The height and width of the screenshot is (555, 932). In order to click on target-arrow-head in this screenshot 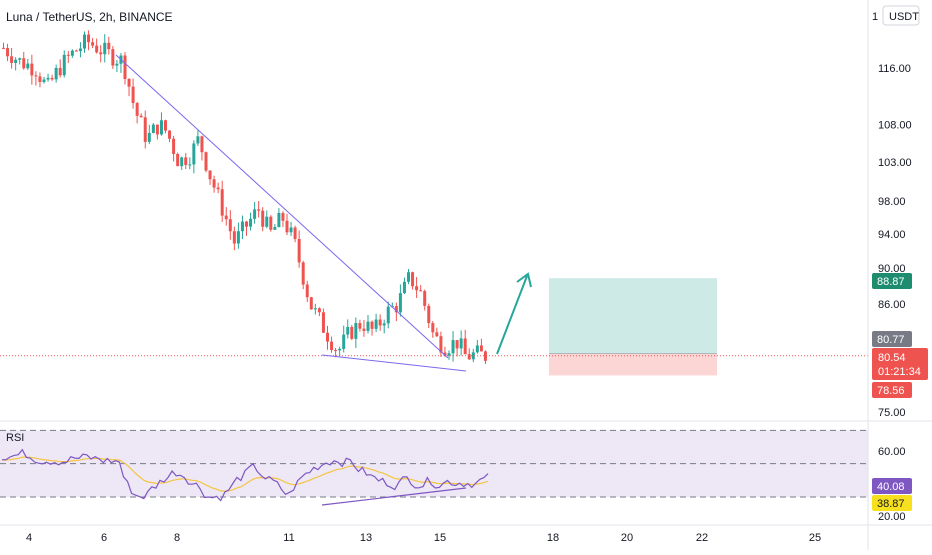, I will do `click(524, 280)`.